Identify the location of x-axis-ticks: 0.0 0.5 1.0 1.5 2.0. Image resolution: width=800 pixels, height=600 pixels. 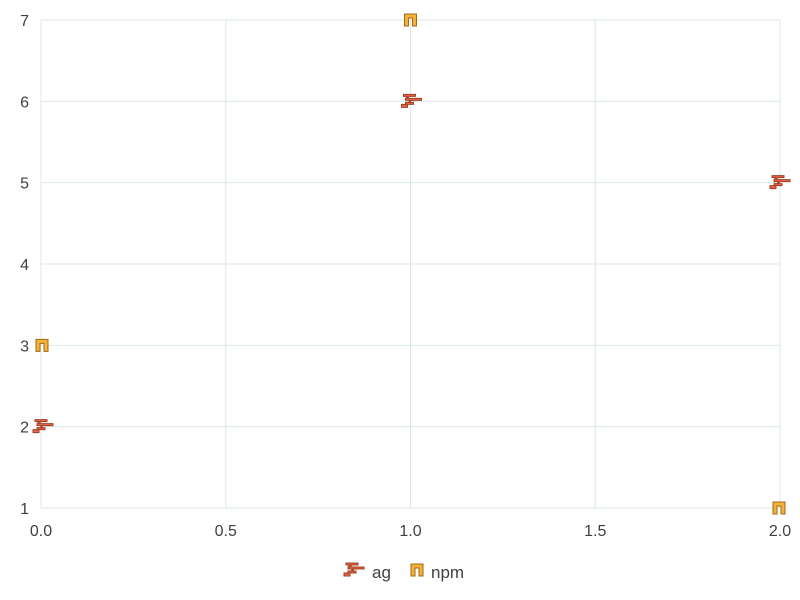
(410, 531).